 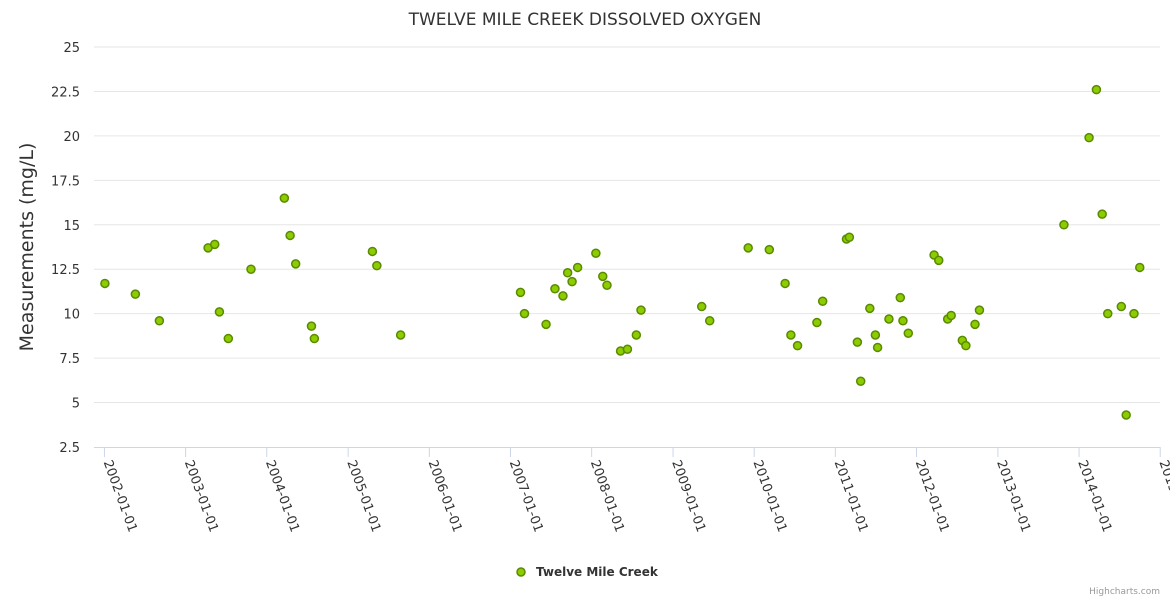 I want to click on legend-marker-icon, so click(x=521, y=572).